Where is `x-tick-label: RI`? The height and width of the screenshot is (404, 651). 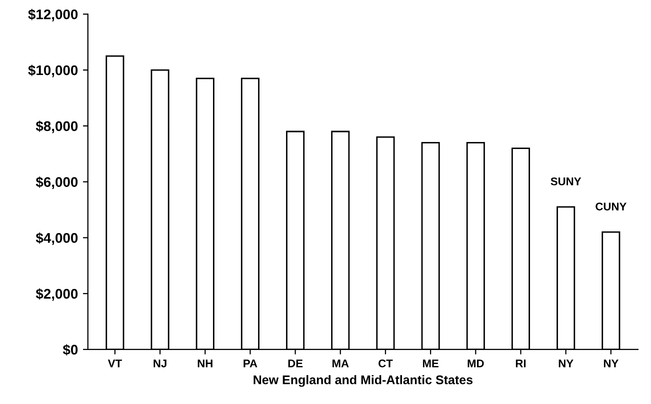 x-tick-label: RI is located at coordinates (521, 364).